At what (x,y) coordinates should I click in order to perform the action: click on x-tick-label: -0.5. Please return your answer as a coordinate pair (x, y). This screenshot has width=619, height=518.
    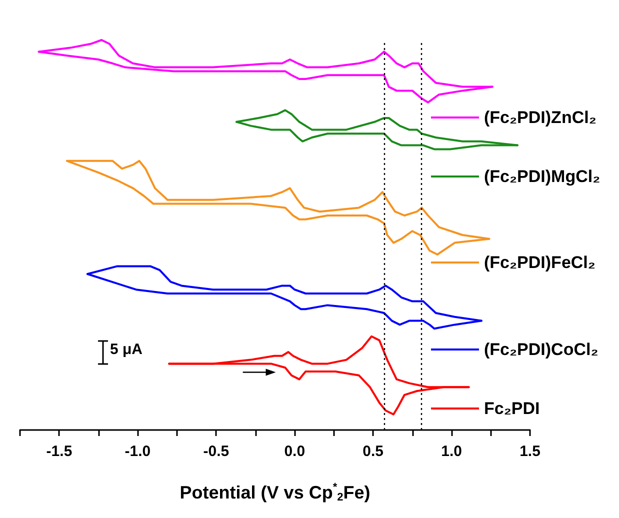
    Looking at the image, I should click on (216, 451).